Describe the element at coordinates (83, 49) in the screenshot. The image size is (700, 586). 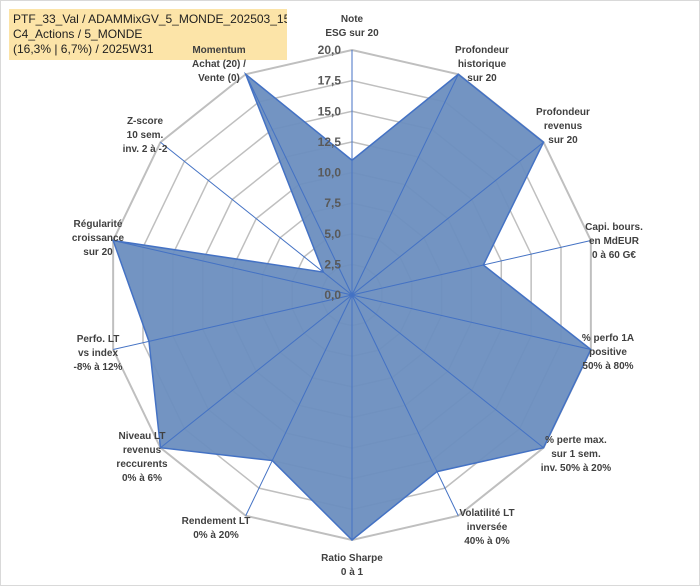
I see `title-line-3: (16,3% | 6,7%) / 2025W31` at that location.